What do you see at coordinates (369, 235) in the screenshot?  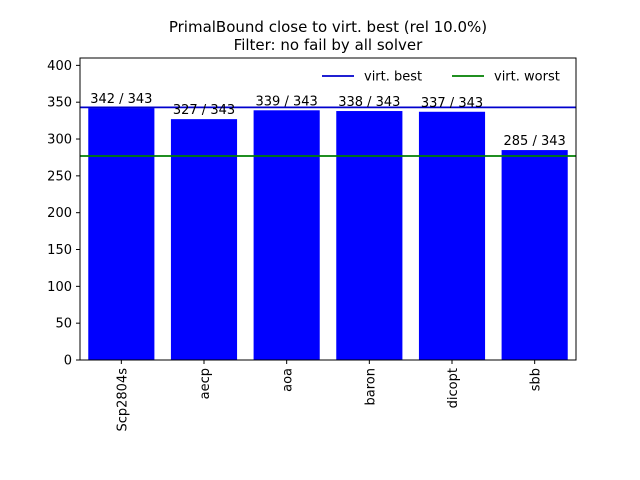 I see `bar-baron` at bounding box center [369, 235].